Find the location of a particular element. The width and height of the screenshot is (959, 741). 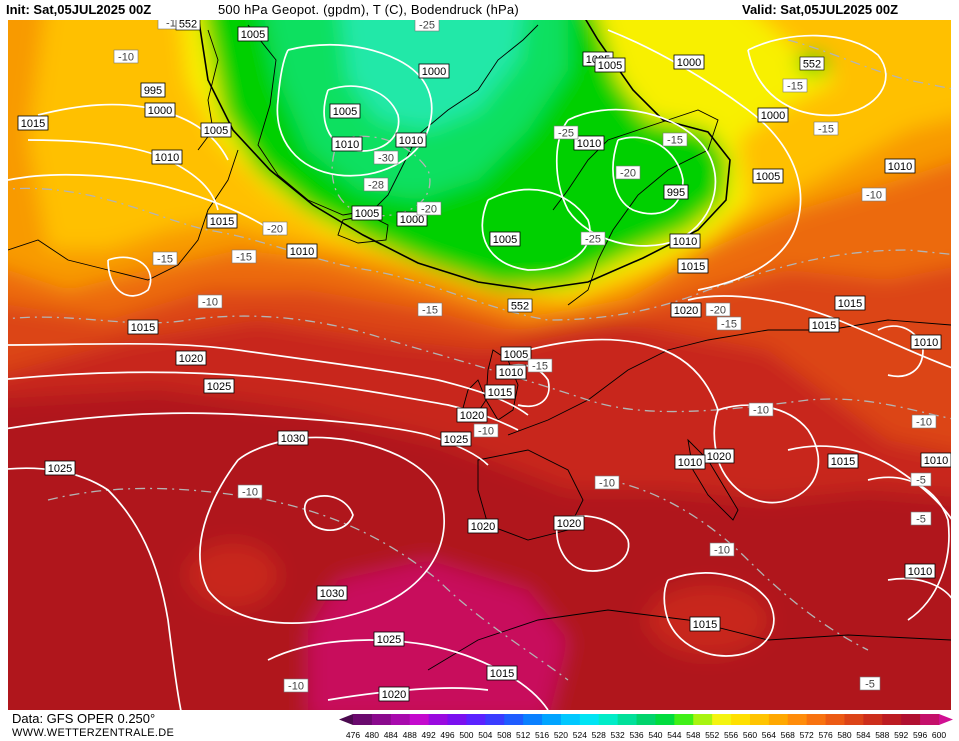

legend-tick-label: 560 is located at coordinates (750, 735).